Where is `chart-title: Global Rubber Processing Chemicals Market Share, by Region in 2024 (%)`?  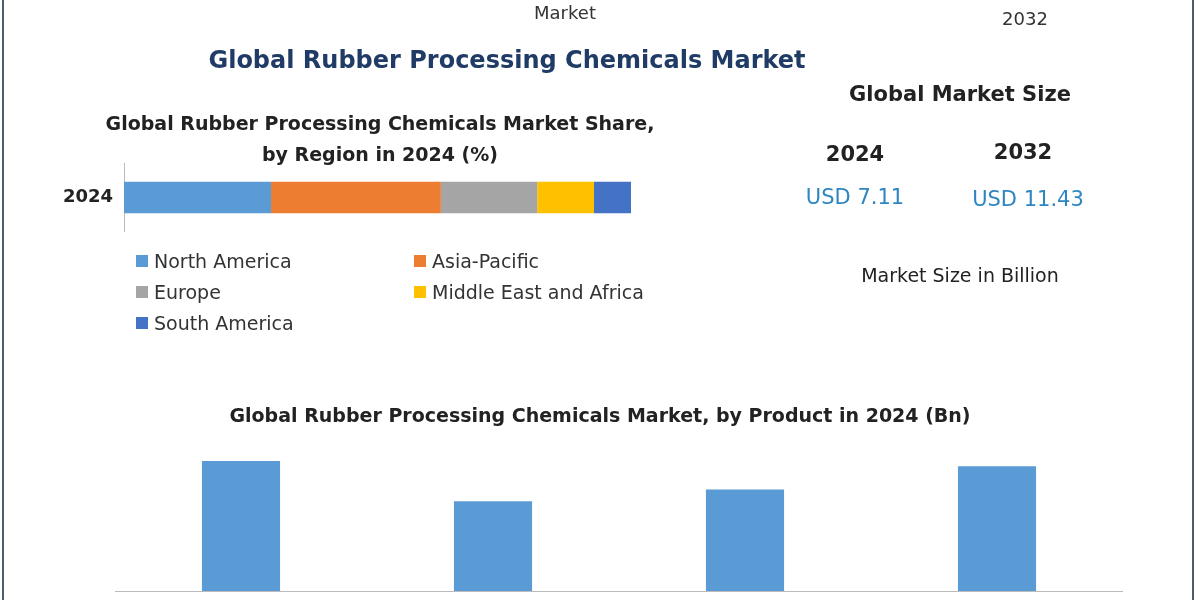 chart-title: Global Rubber Processing Chemicals Market Share, by Region in 2024 (%) is located at coordinates (380, 139).